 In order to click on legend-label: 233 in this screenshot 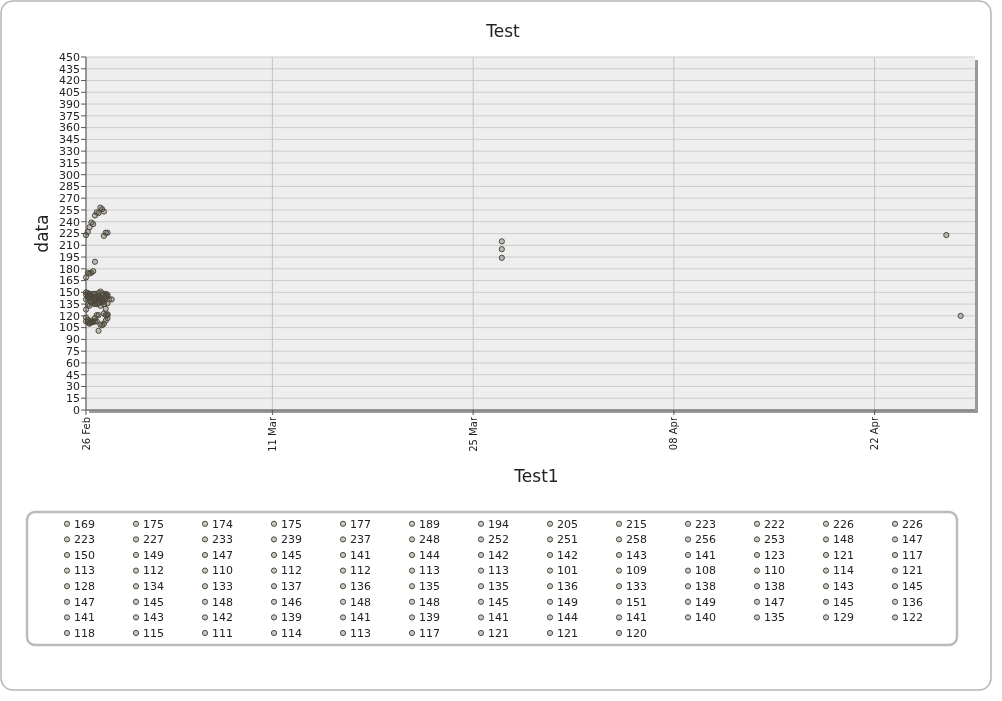, I will do `click(222, 540)`.